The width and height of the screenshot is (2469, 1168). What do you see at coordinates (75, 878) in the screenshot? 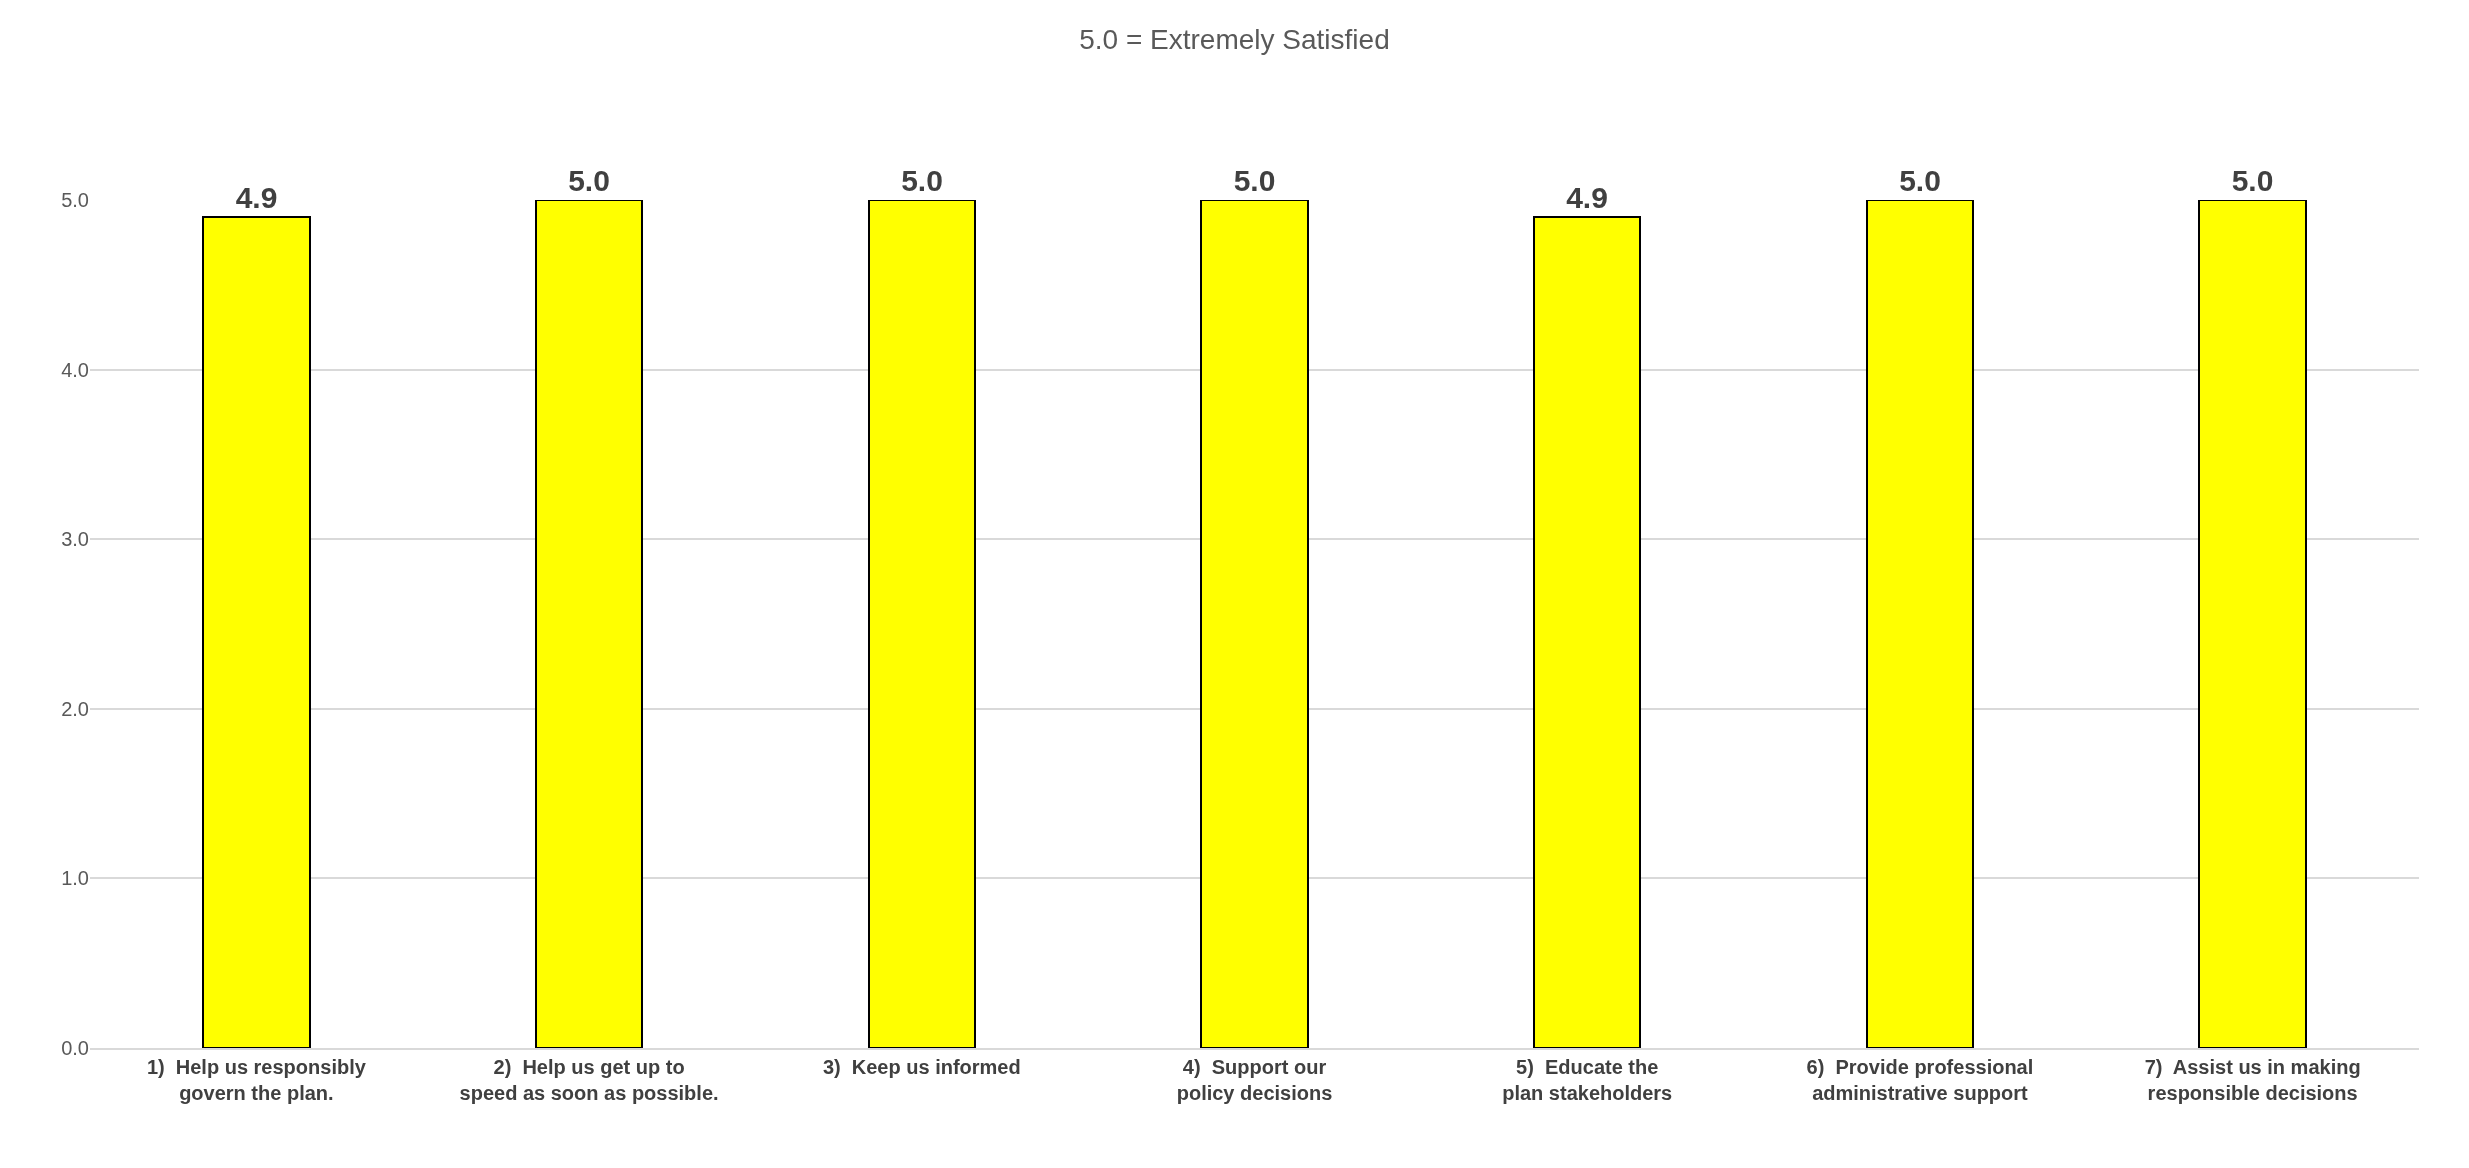
I see `y-tick-label: 1.0` at bounding box center [75, 878].